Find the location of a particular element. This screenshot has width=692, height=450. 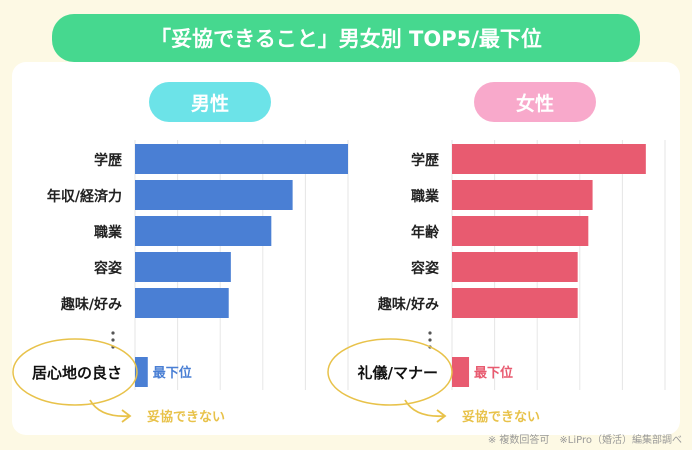

bottom-category-label: 礼儀/マナー is located at coordinates (398, 373).